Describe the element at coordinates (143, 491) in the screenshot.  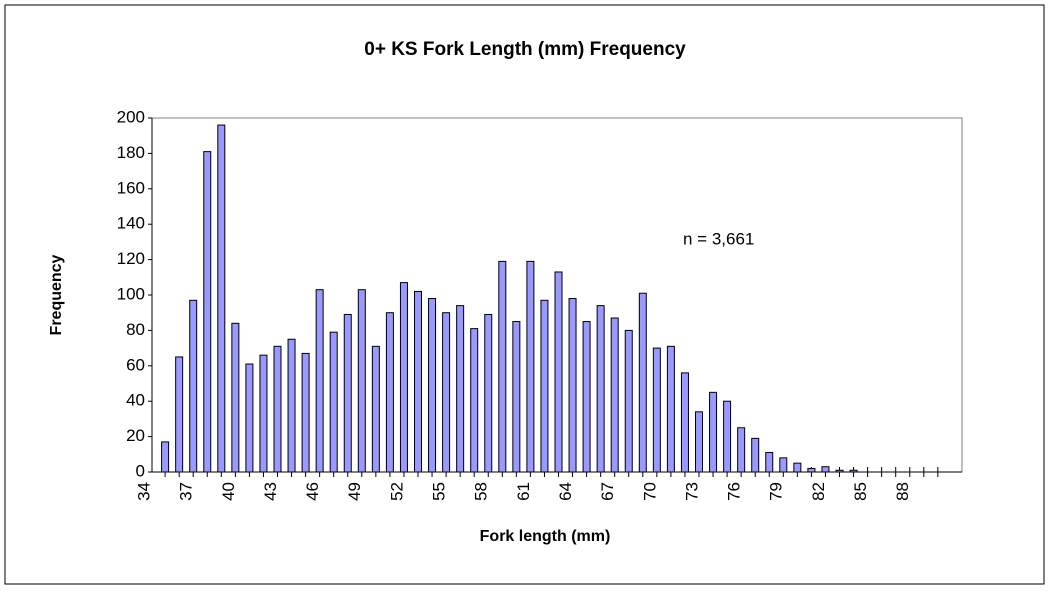
I see `x-tick-label: 34` at that location.